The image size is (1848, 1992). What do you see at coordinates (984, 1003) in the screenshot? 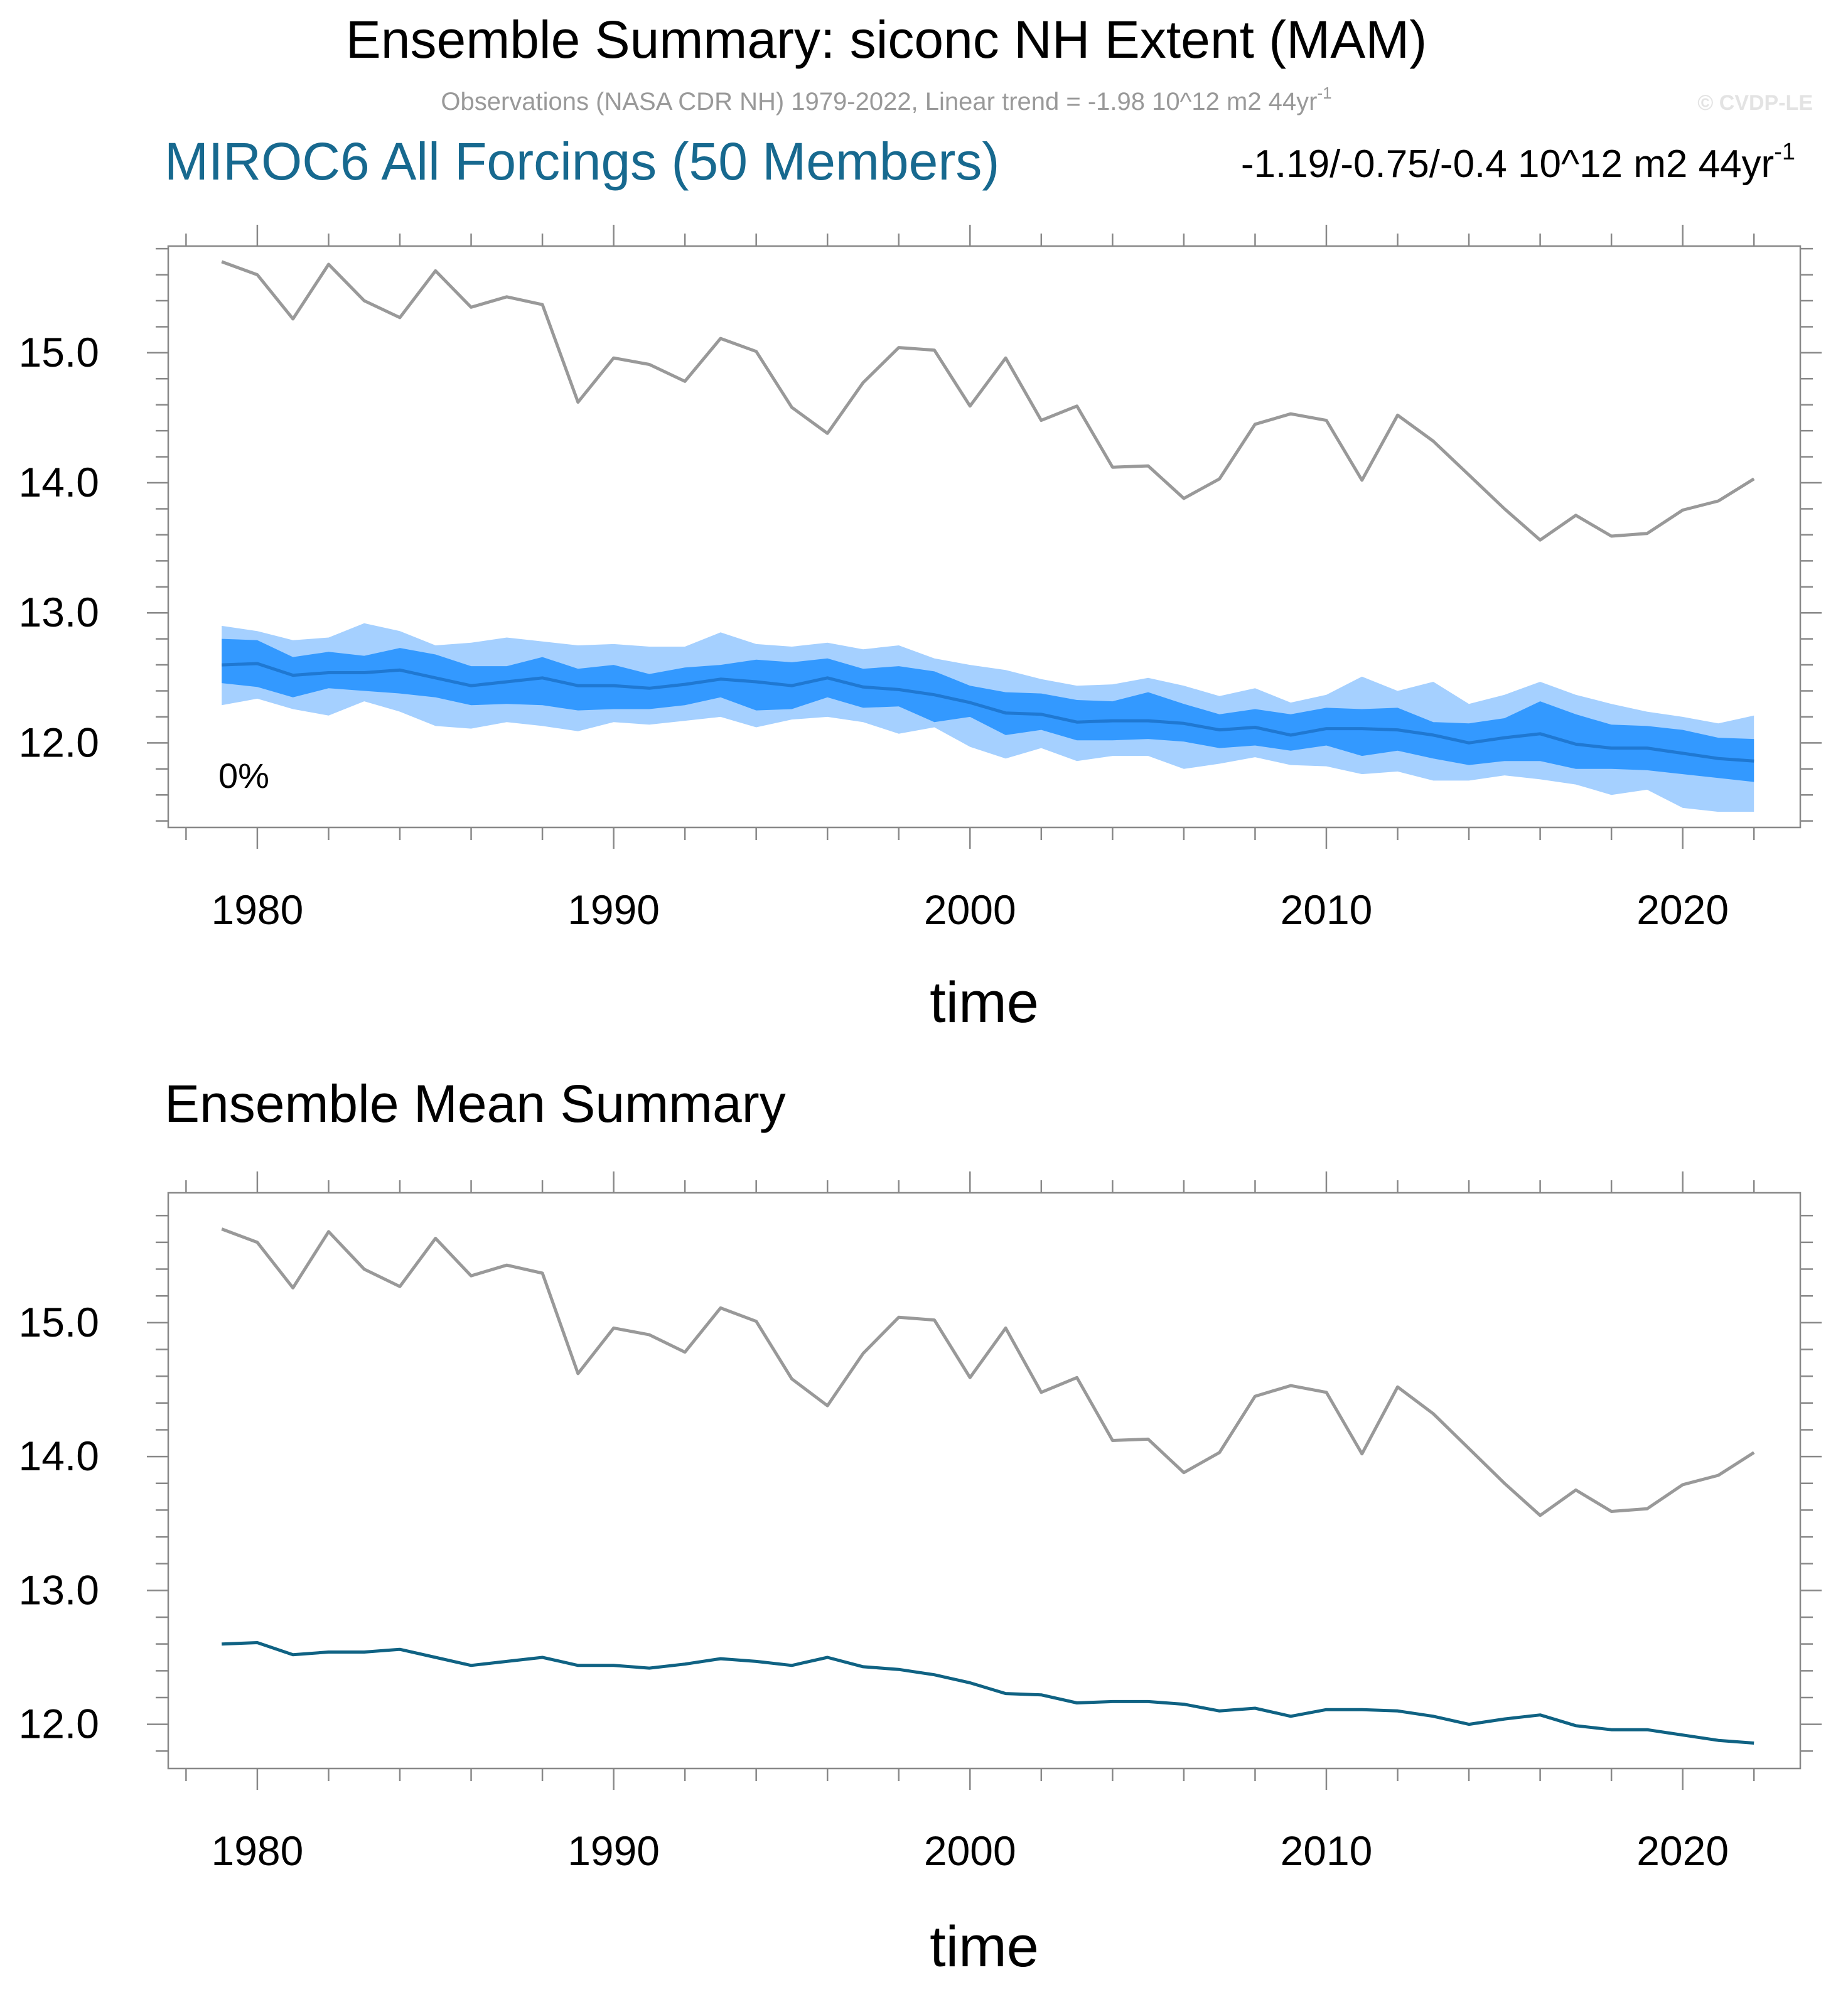
I see `panel1-x-axis-label: time` at bounding box center [984, 1003].